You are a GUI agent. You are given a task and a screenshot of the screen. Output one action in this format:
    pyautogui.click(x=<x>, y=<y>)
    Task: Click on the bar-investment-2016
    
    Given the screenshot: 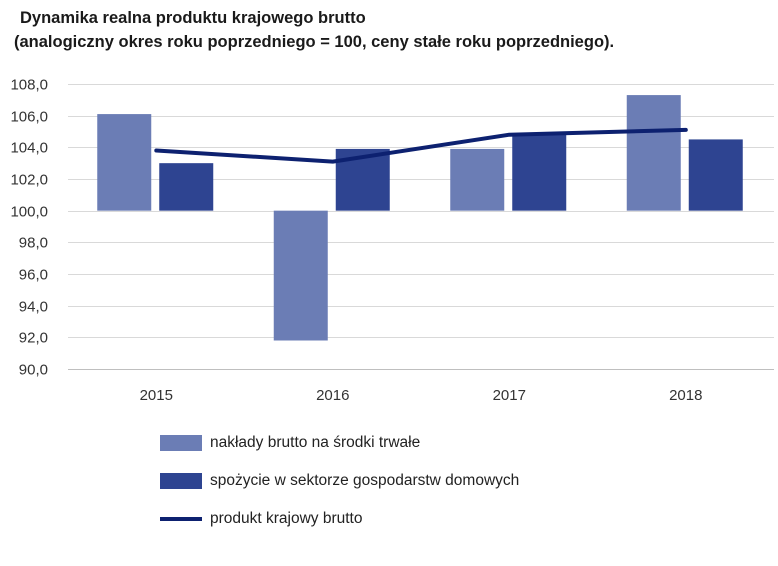 What is the action you would take?
    pyautogui.click(x=300, y=275)
    